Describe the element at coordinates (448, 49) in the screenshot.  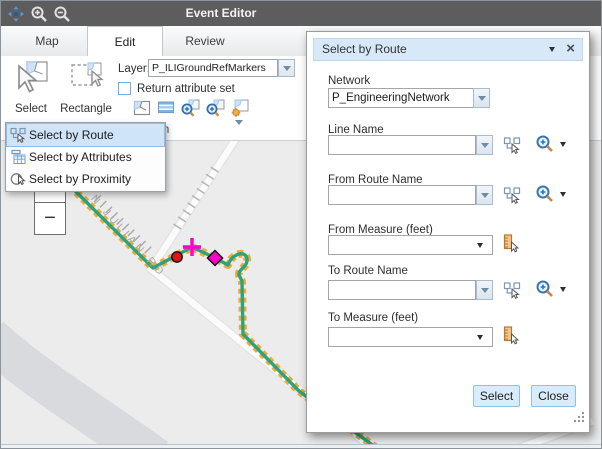
I see `panel-header: Select by Route ×` at that location.